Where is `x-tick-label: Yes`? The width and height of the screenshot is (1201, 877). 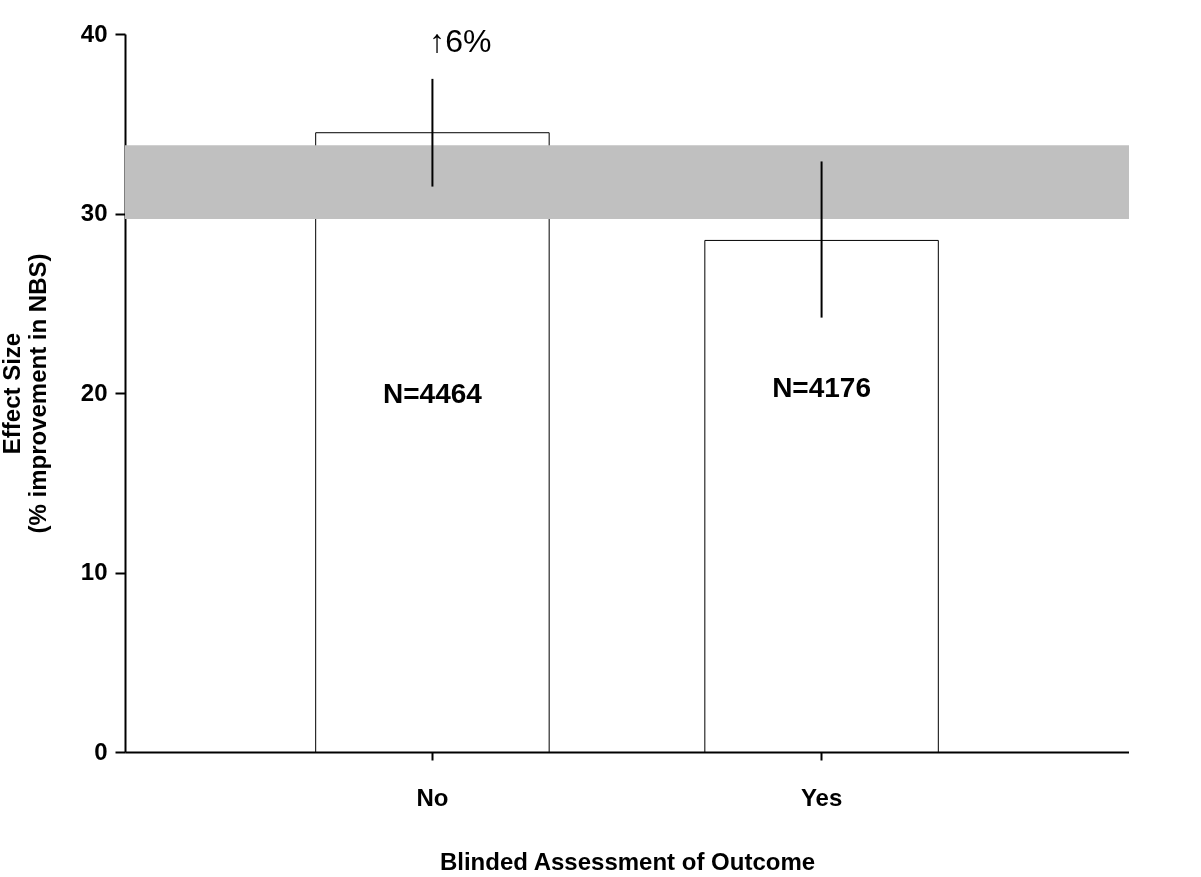 x-tick-label: Yes is located at coordinates (821, 797).